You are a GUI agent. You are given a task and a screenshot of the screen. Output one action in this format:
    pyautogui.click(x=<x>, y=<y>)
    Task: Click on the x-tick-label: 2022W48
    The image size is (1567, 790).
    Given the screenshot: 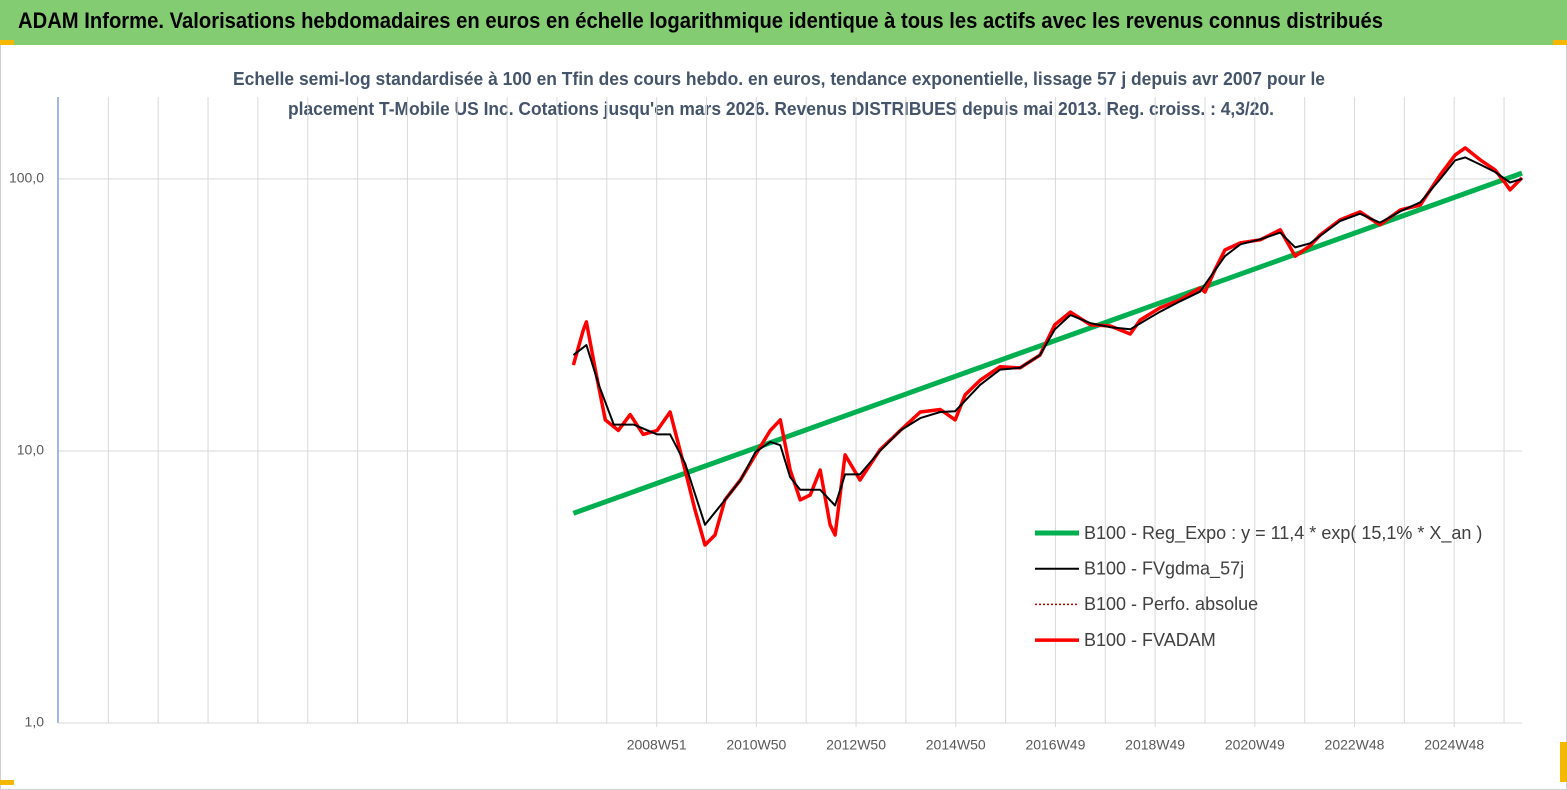 What is the action you would take?
    pyautogui.click(x=1355, y=745)
    